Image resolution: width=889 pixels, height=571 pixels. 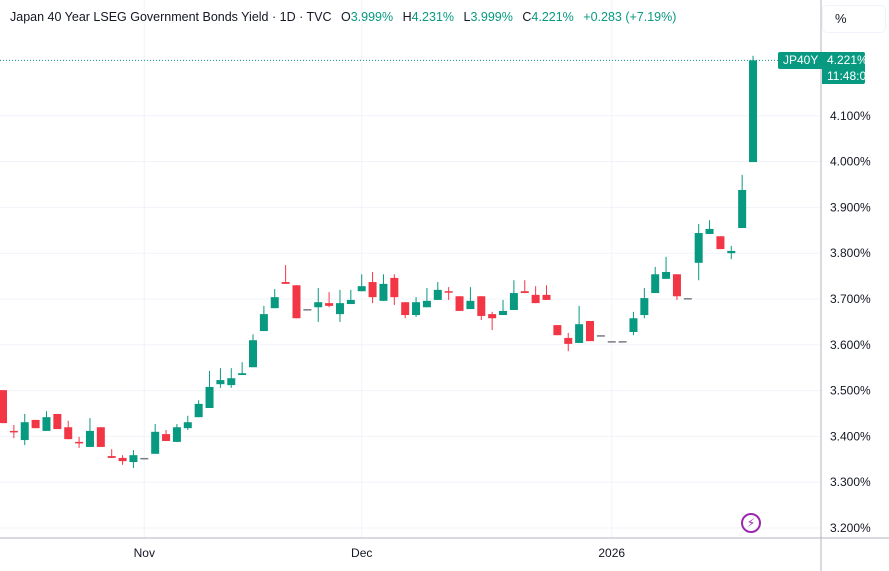 What do you see at coordinates (801, 60) in the screenshot?
I see `symbol-price-tag: JP40Y` at bounding box center [801, 60].